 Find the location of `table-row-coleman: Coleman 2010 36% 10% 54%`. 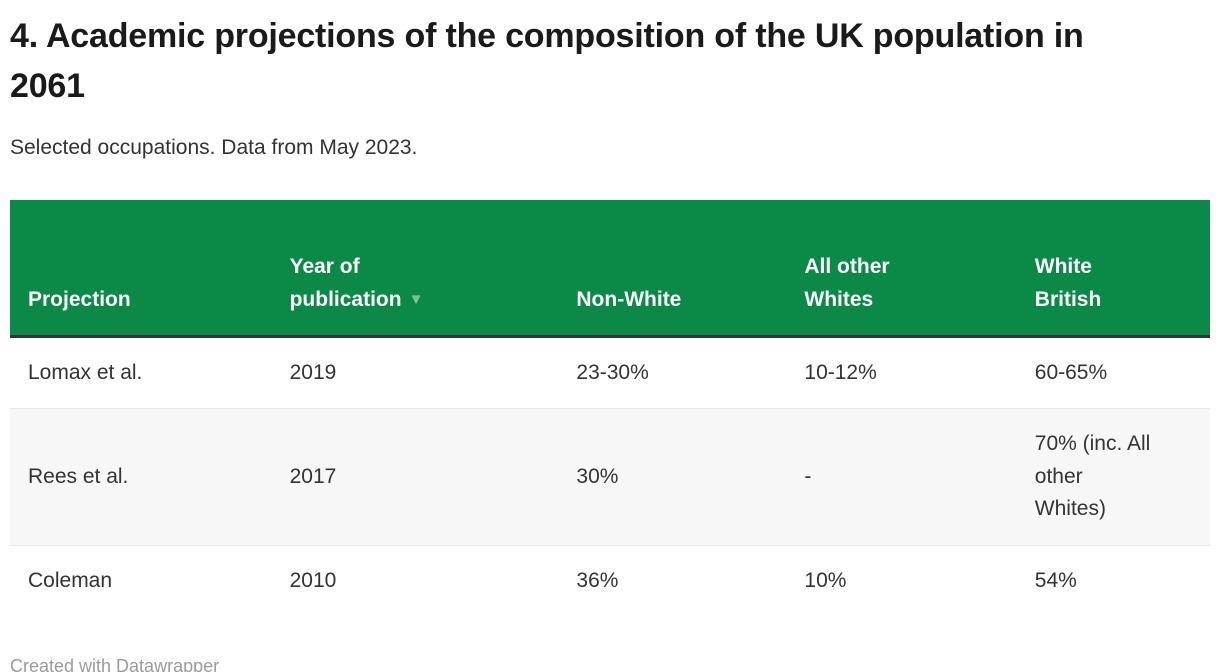

table-row-coleman: Coleman 2010 36% 10% 54% is located at coordinates (610, 580).